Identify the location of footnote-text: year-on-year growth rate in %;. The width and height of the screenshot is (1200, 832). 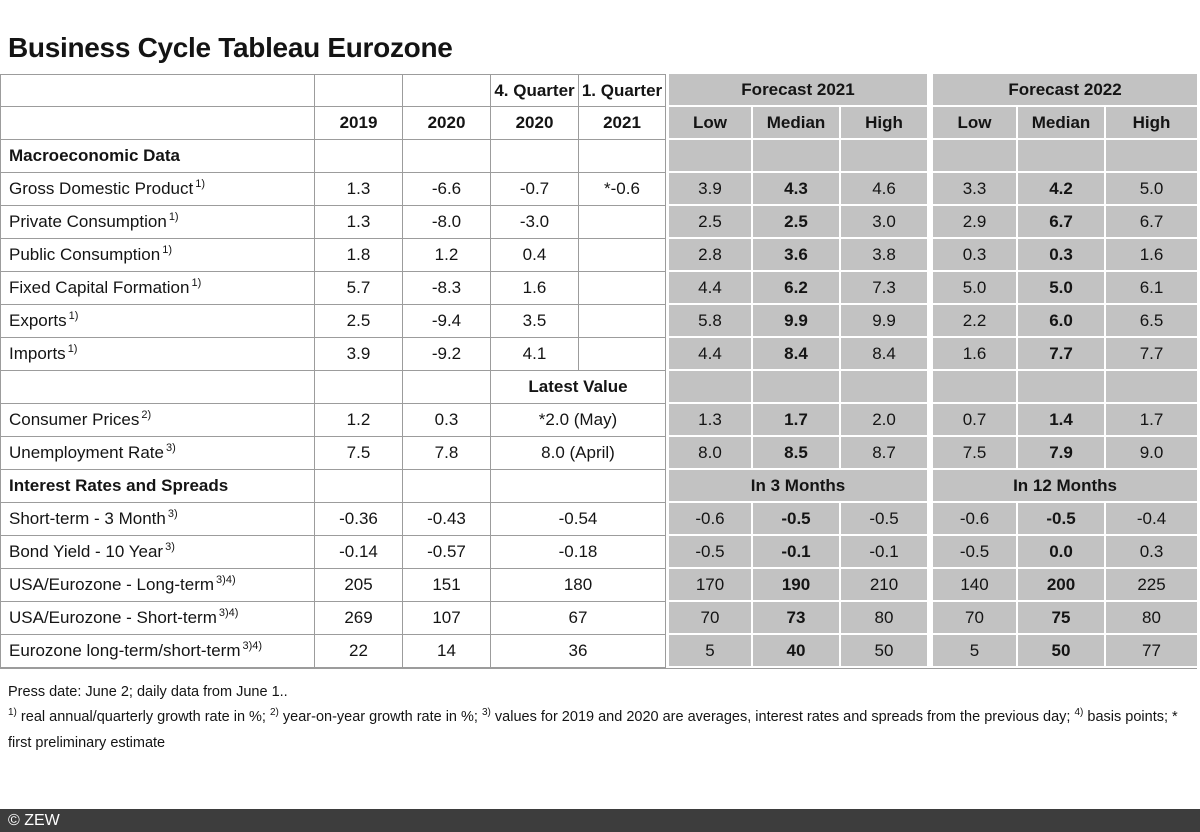
(380, 717).